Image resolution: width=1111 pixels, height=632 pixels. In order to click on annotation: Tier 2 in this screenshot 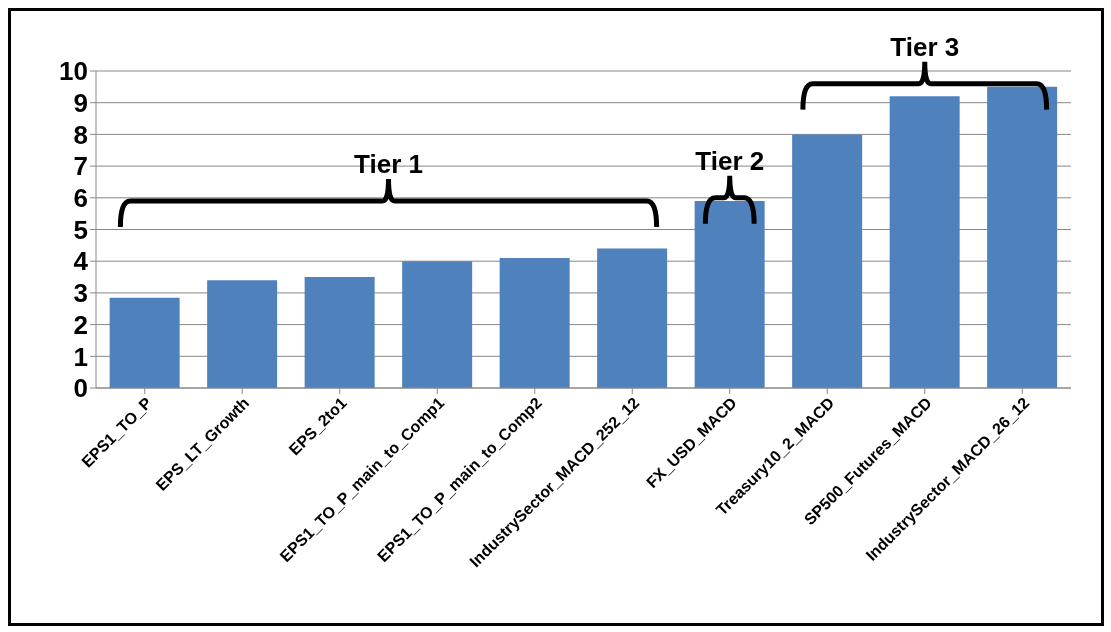, I will do `click(730, 160)`.